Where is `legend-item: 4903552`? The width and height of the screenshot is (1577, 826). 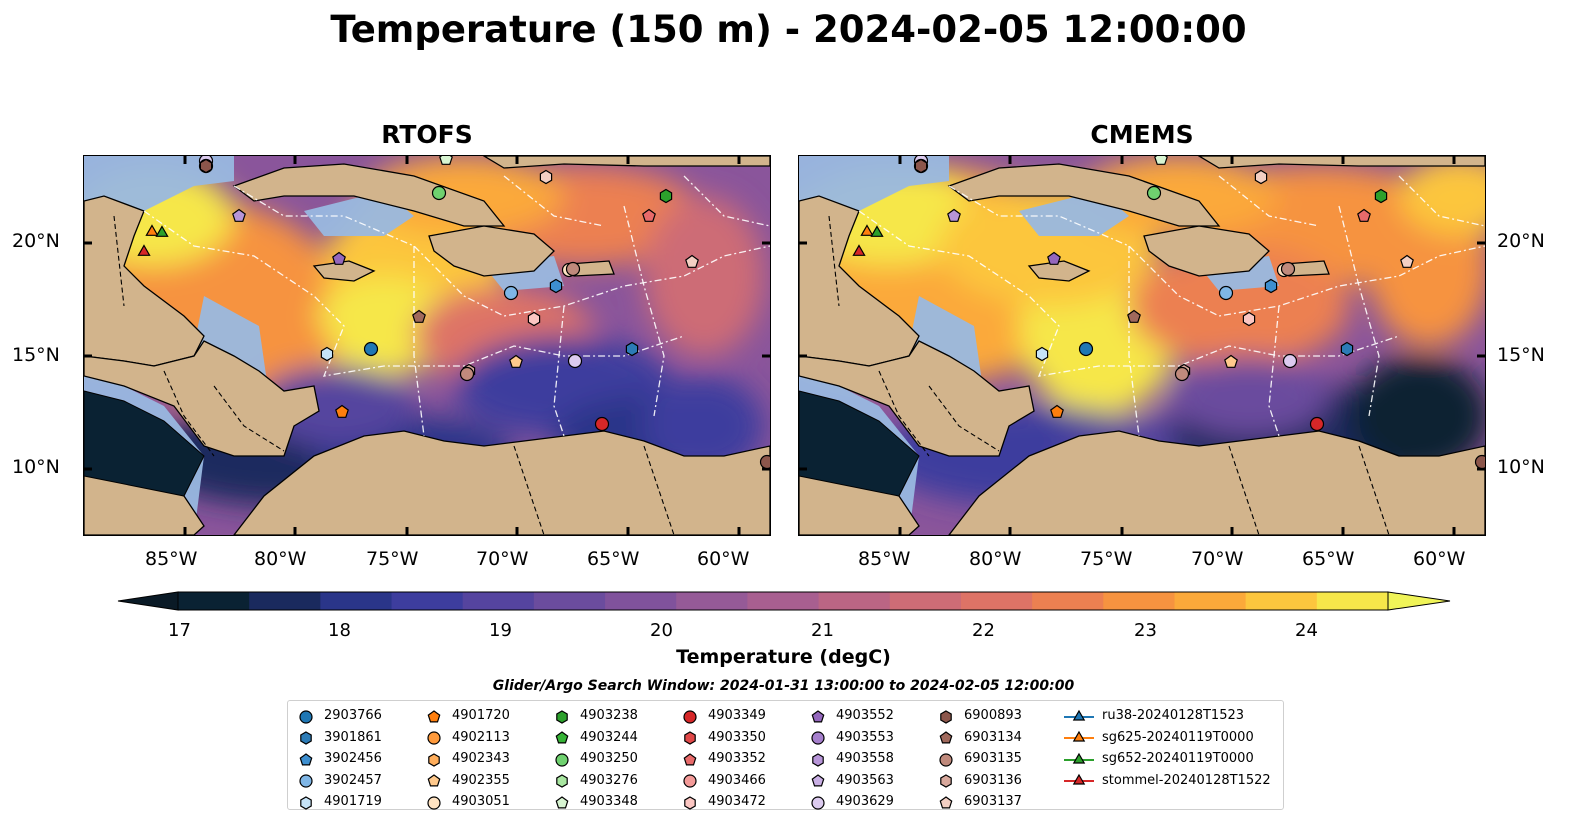 legend-item: 4903552 is located at coordinates (851, 716).